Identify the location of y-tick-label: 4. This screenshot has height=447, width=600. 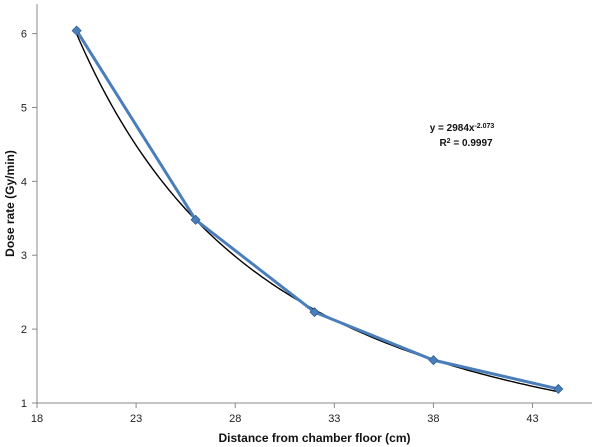
(24, 182).